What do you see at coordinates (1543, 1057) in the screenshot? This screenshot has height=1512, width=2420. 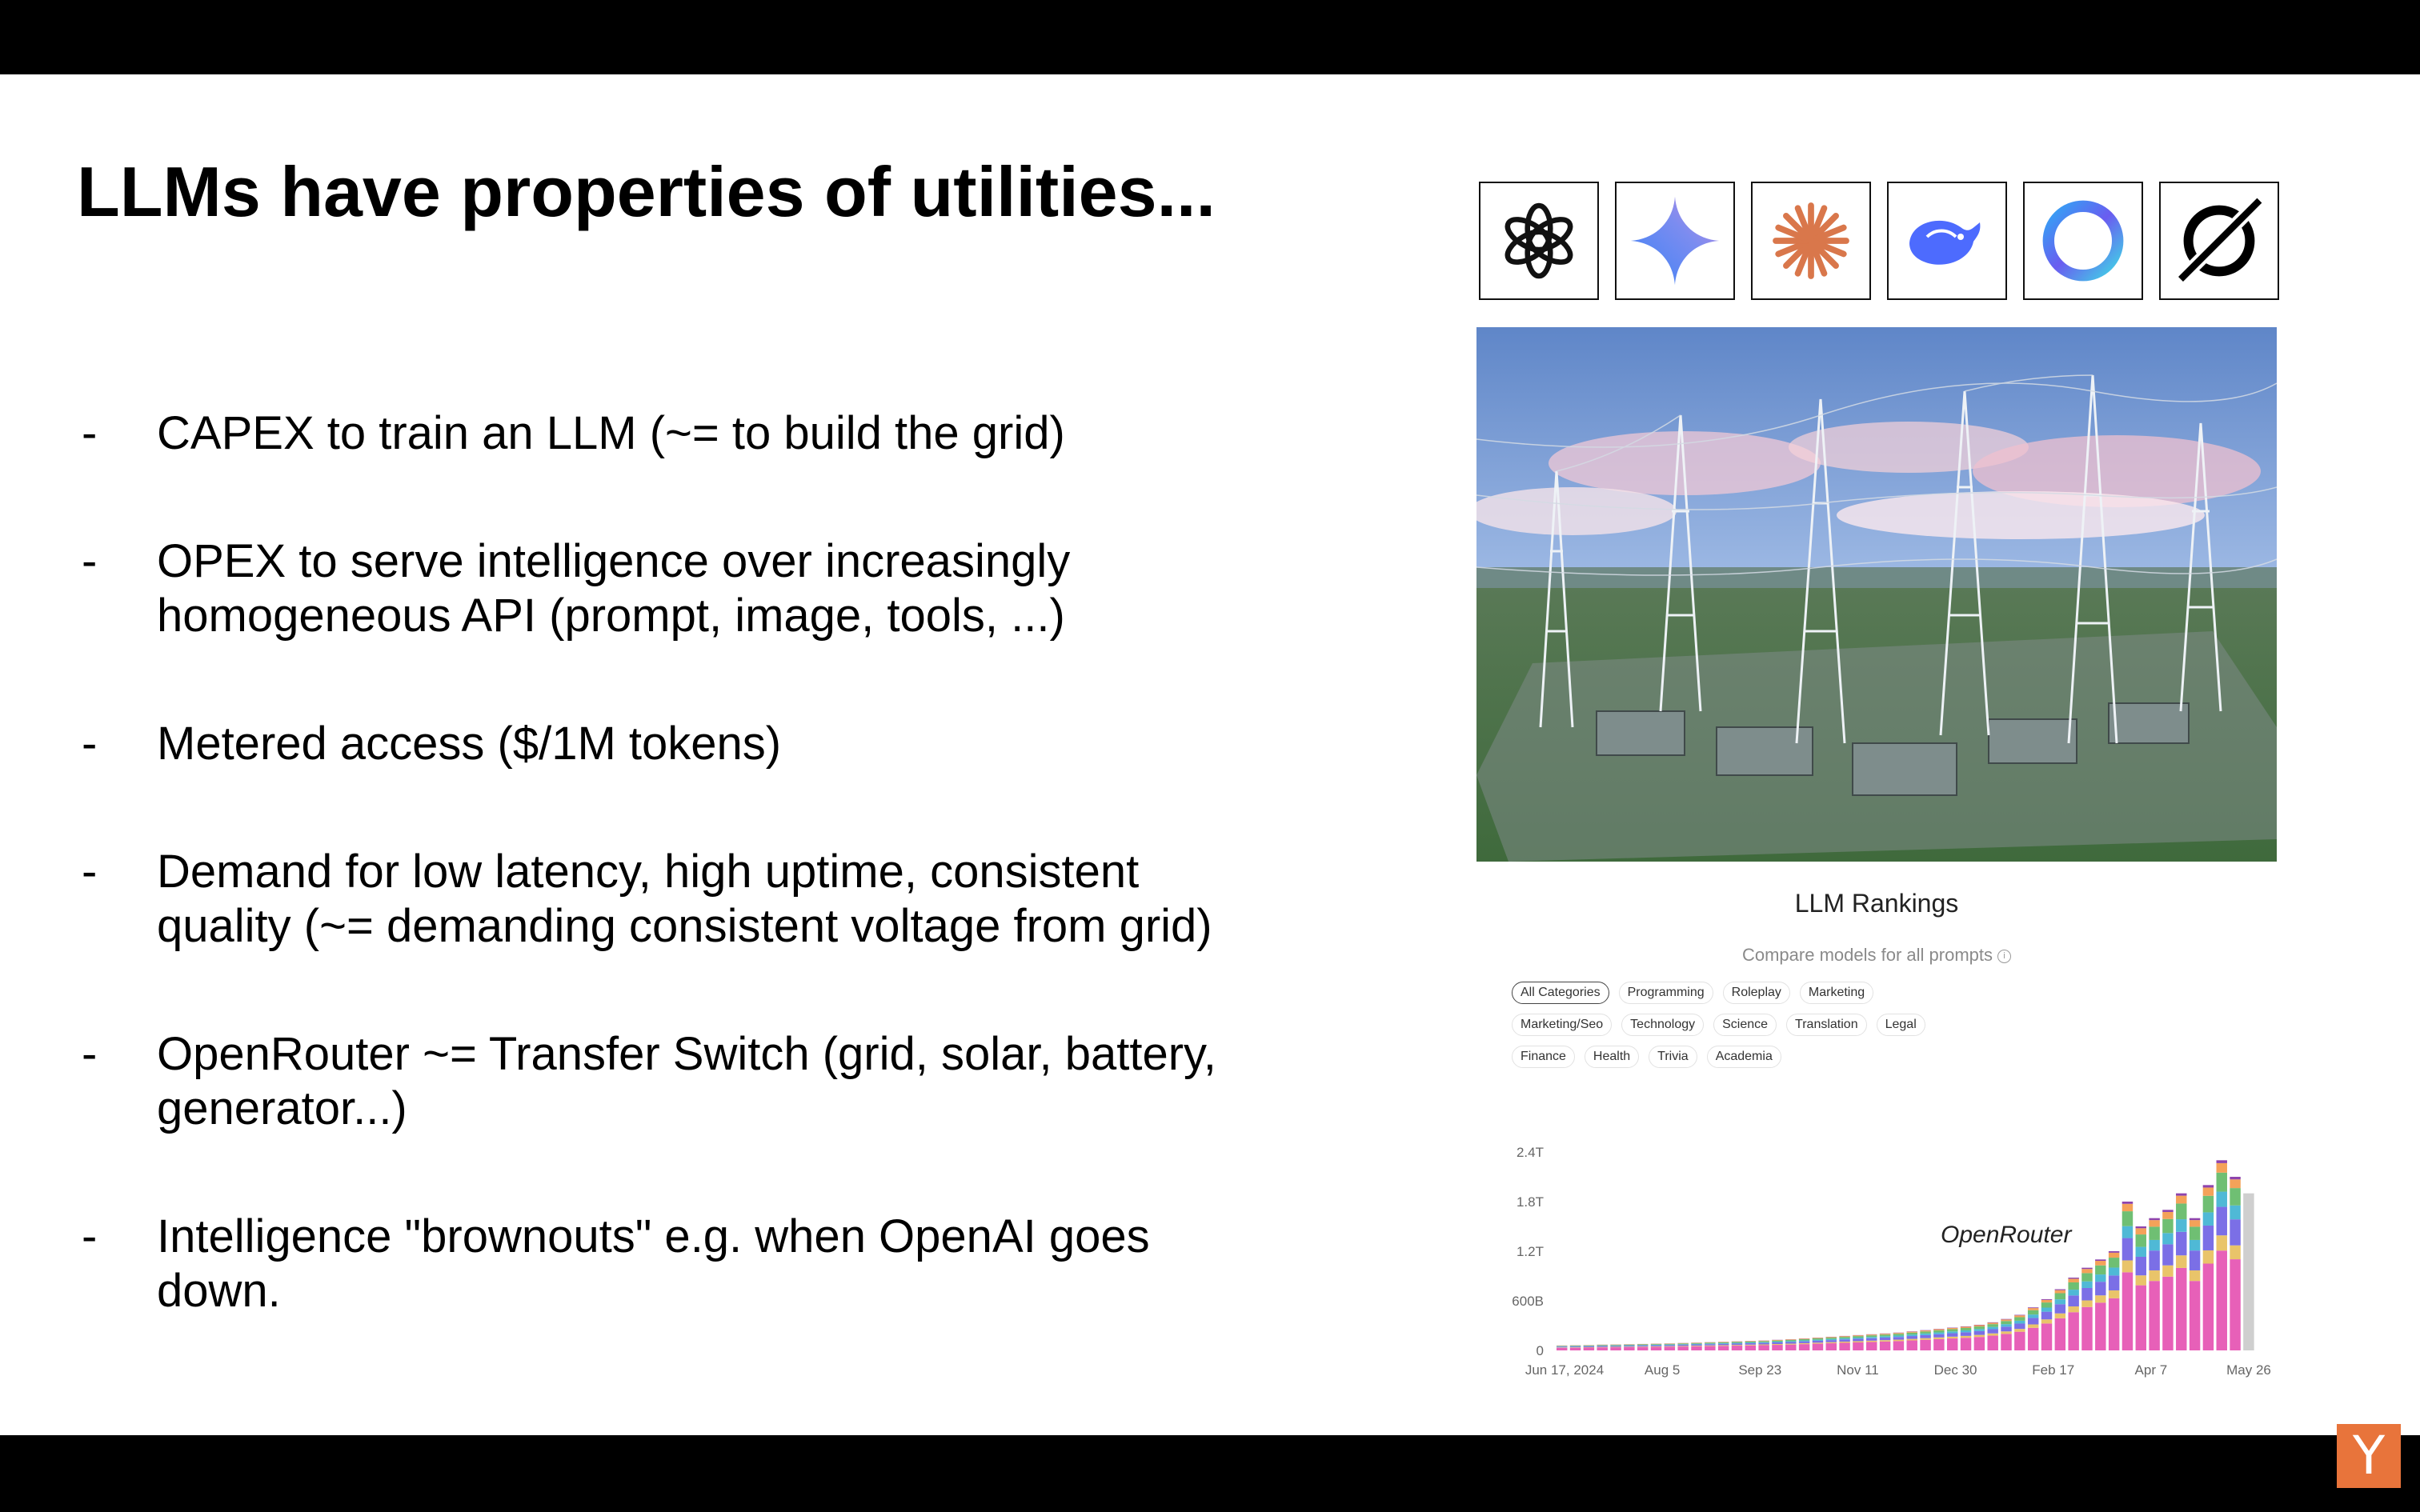 I see `chip-finance: Finance` at bounding box center [1543, 1057].